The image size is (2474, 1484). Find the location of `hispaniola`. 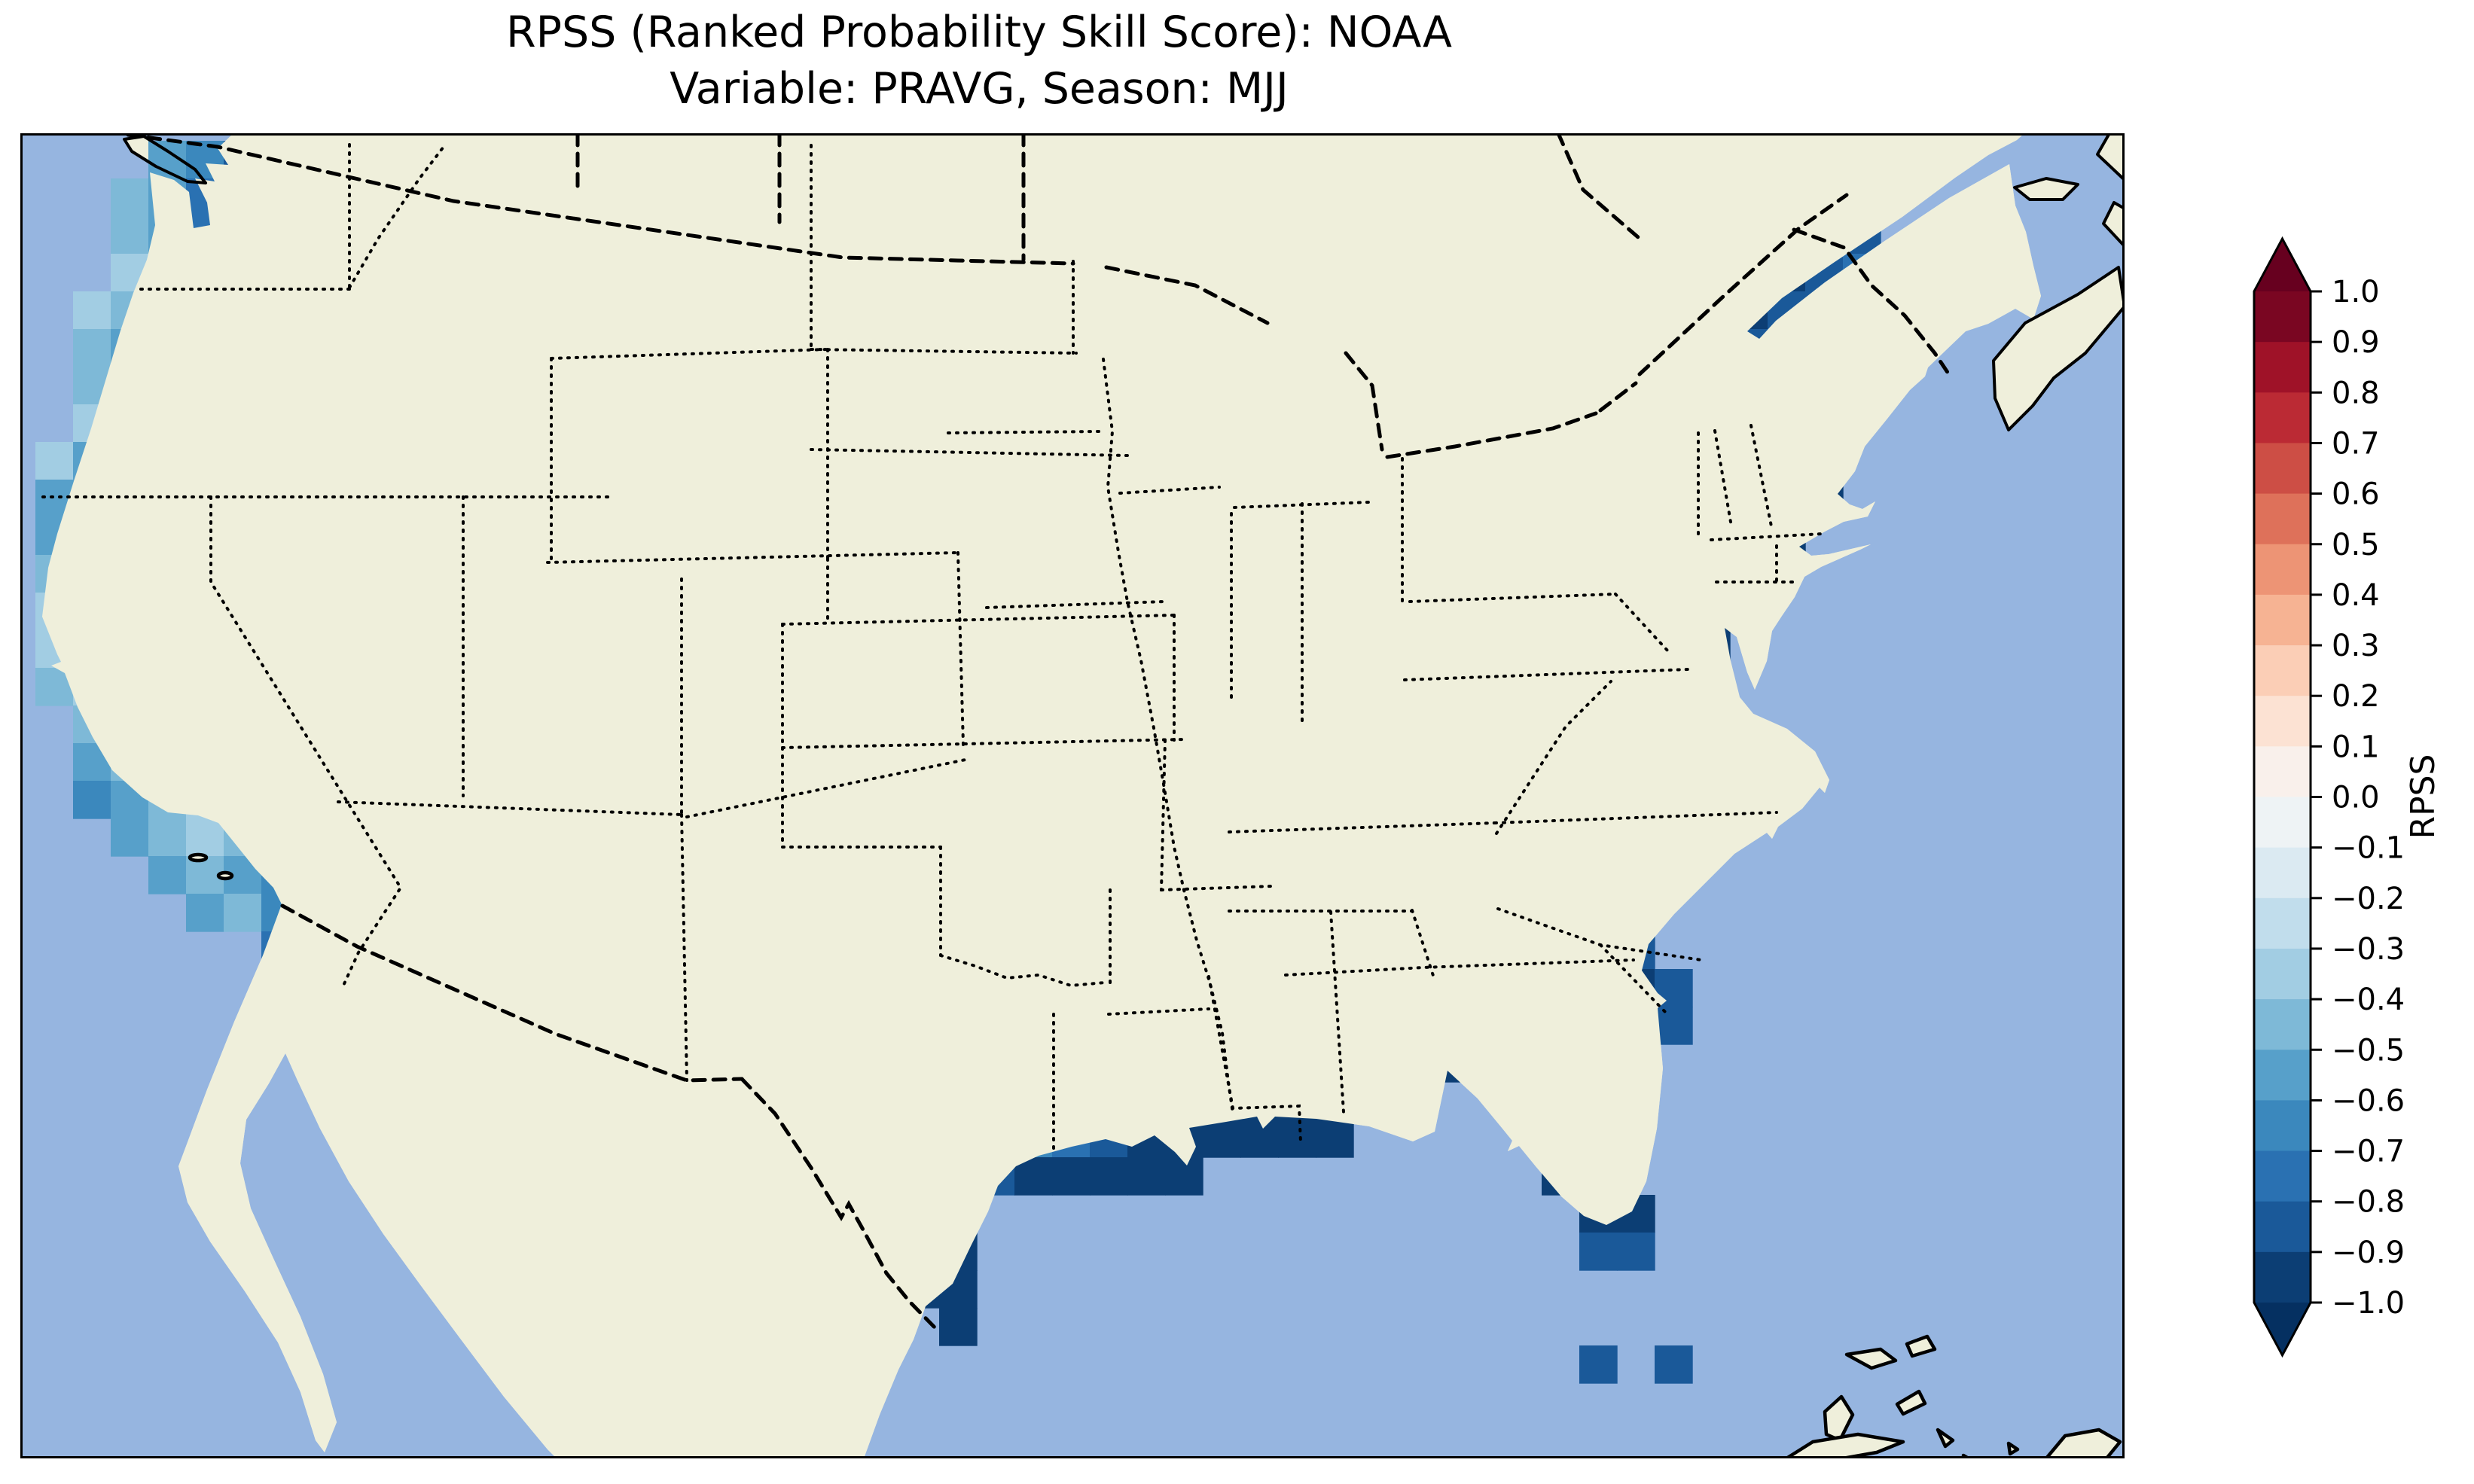

hispaniola is located at coordinates (2083, 1443).